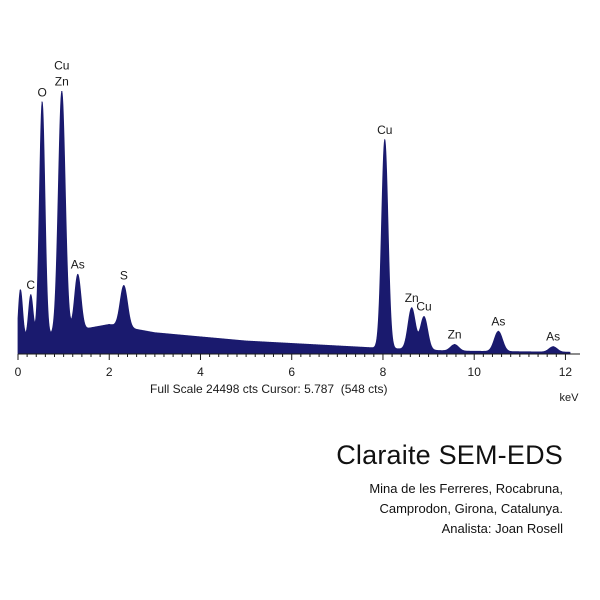  Describe the element at coordinates (297, 378) in the screenshot. I see `x-axis: 0 2 4 6 8 10 12 keV` at that location.